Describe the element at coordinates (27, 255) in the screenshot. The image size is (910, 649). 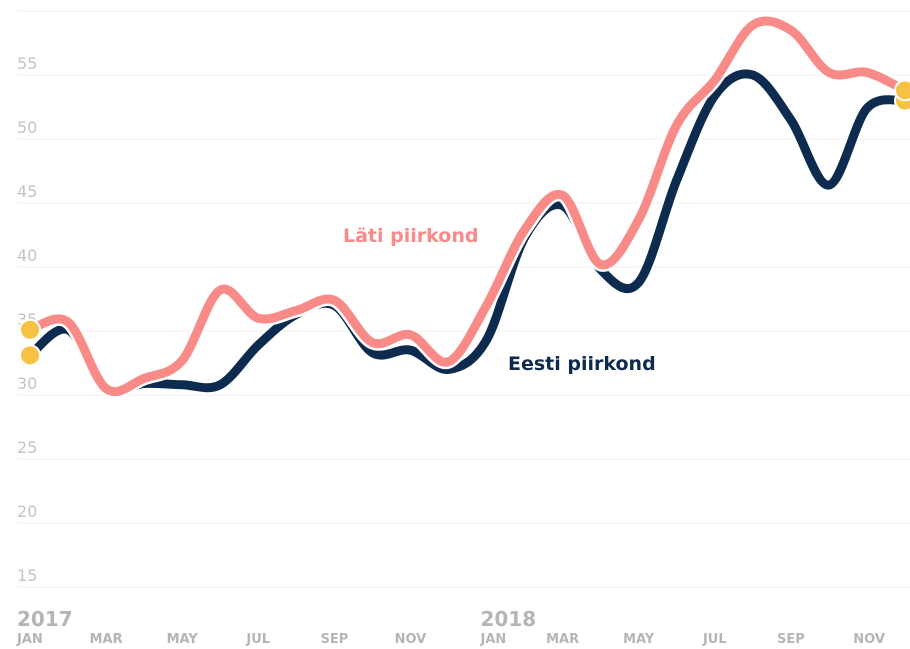
I see `y-tick-label: 40` at that location.